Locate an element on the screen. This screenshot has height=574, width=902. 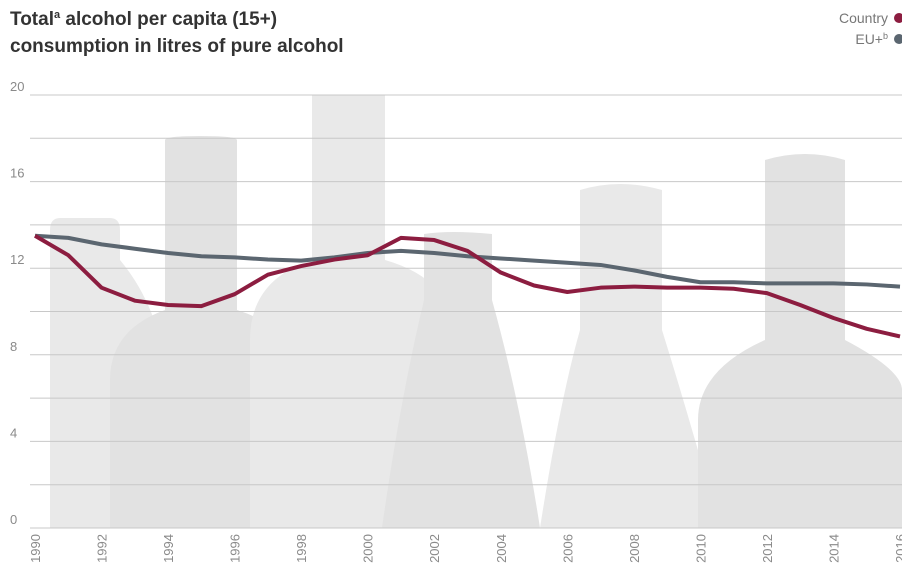
x-tick-label: 1994 is located at coordinates (168, 548).